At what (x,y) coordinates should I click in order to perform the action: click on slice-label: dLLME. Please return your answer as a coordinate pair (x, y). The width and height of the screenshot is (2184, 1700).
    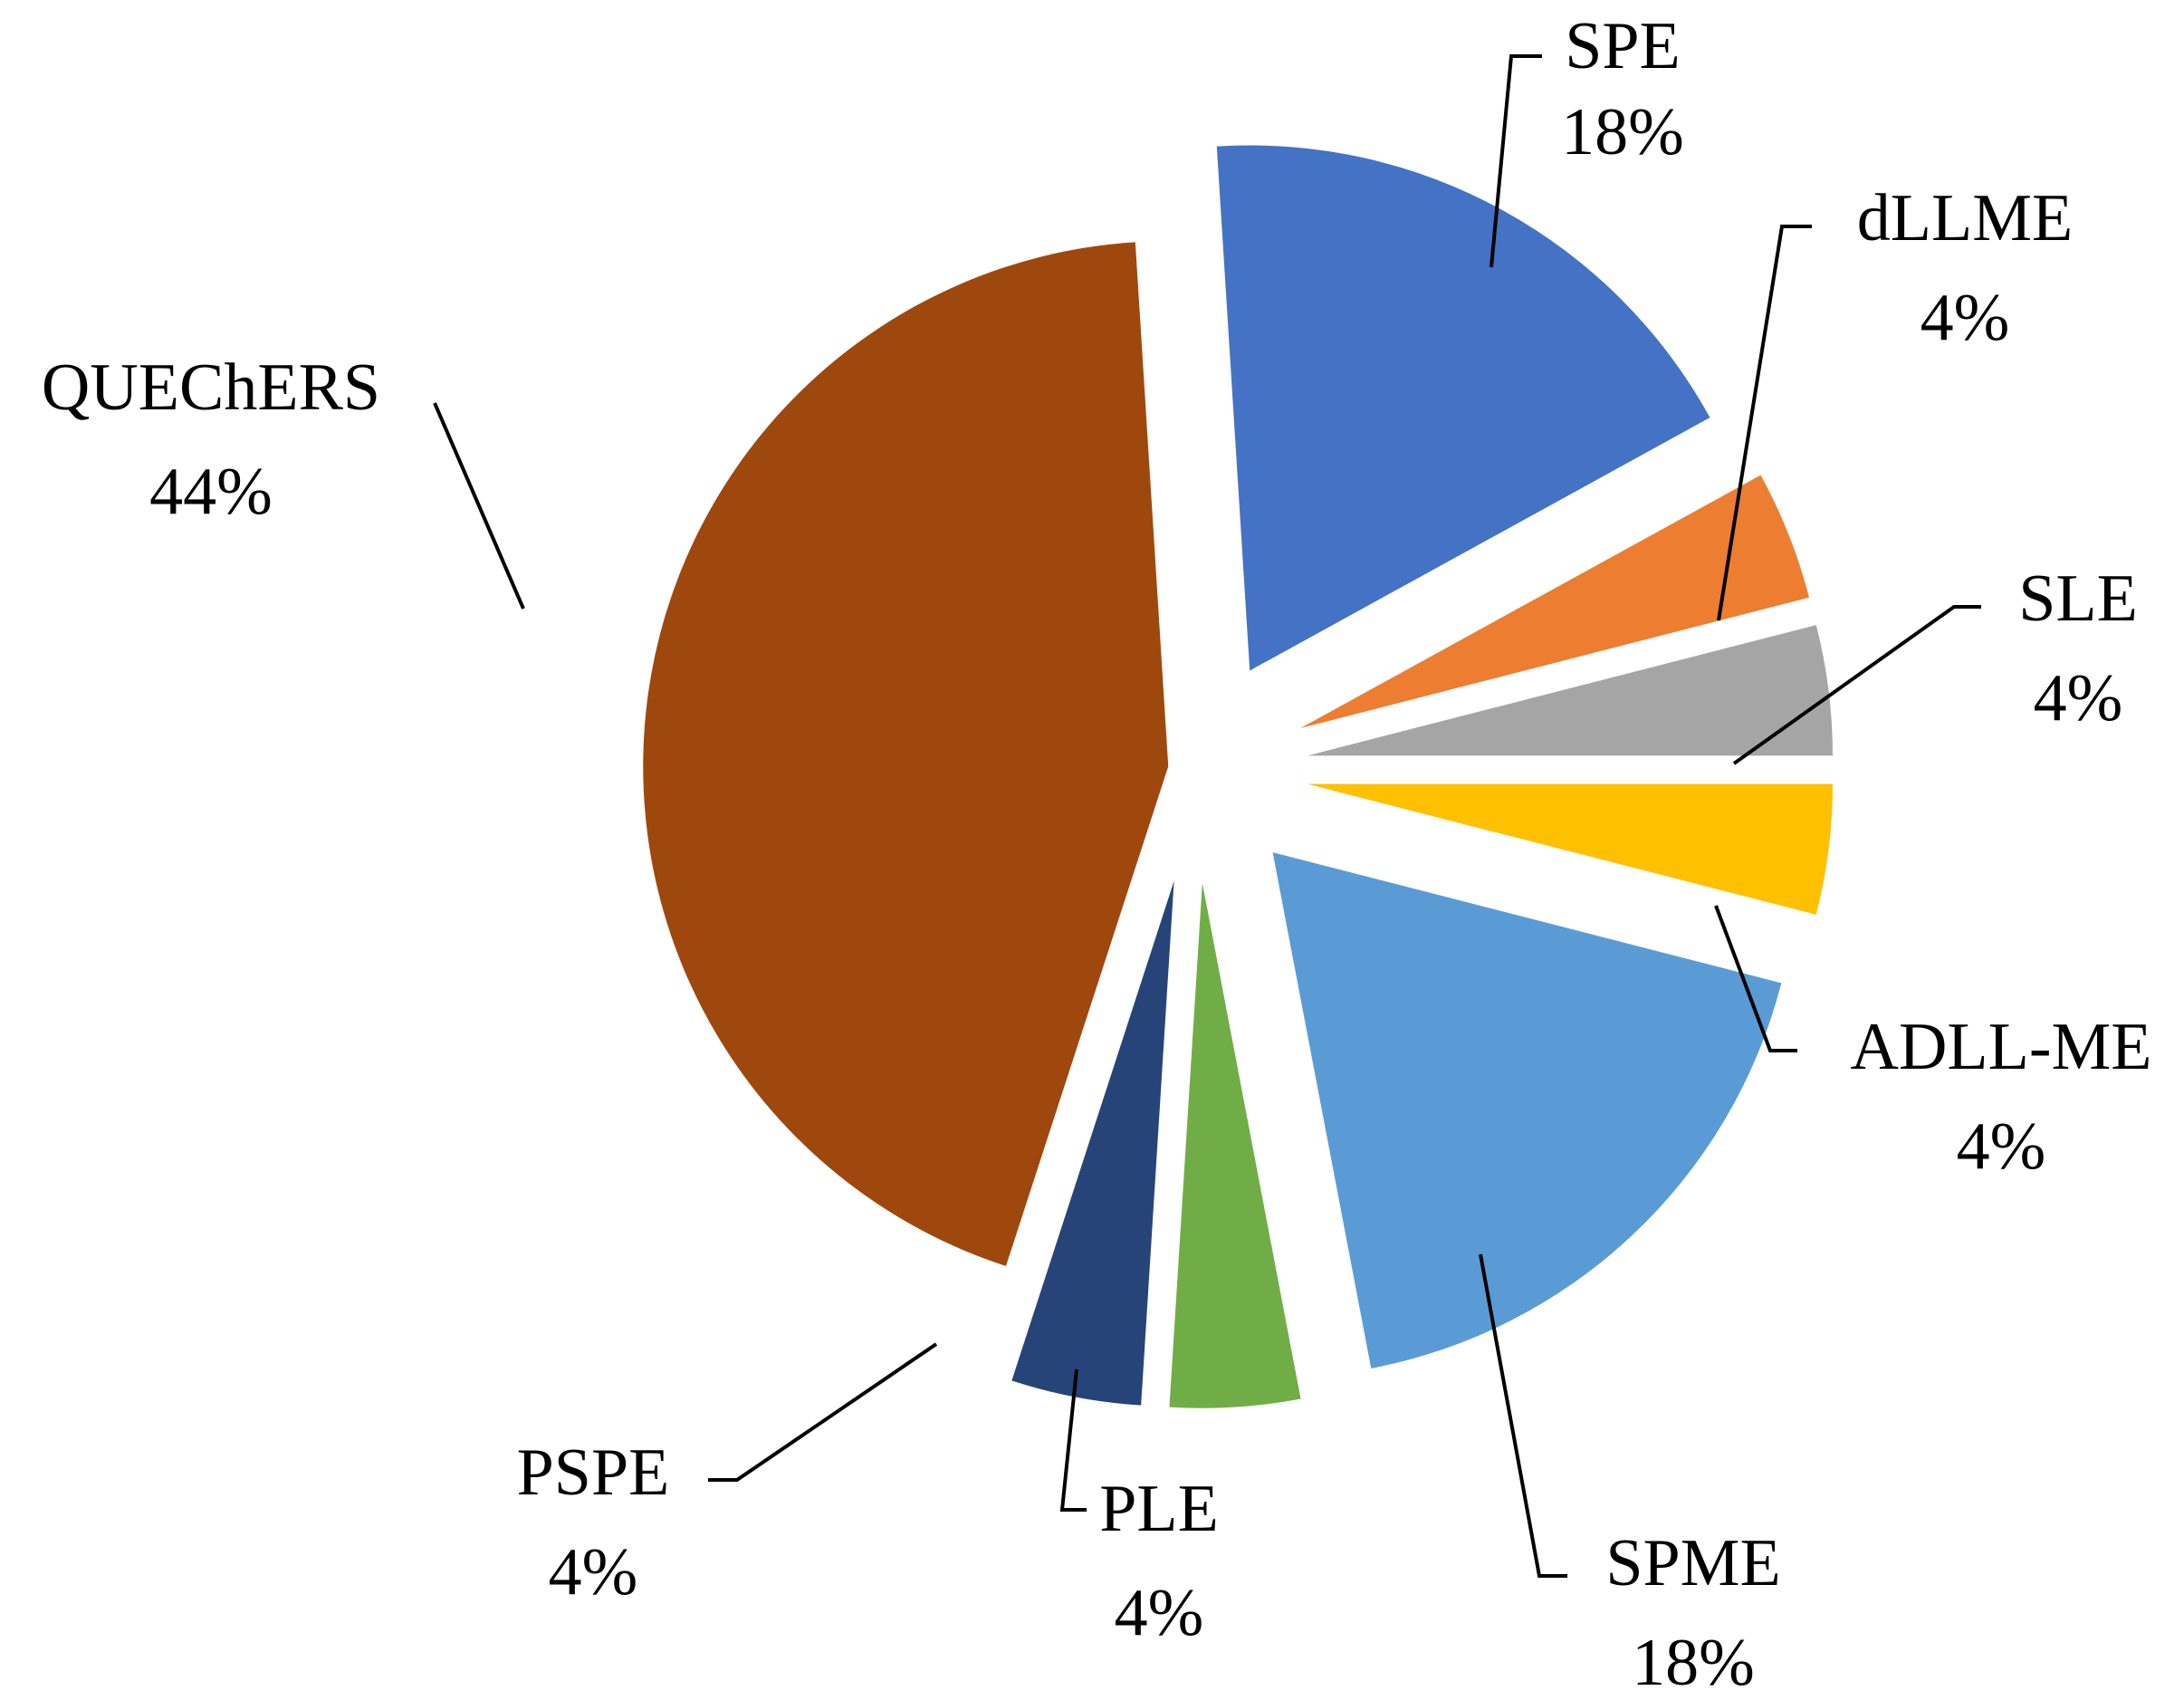
    Looking at the image, I should click on (1965, 218).